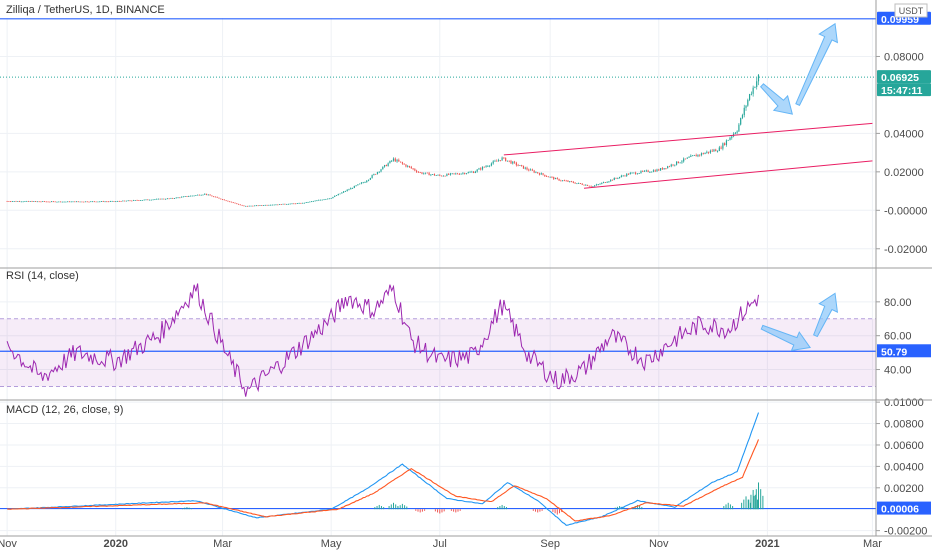 This screenshot has width=932, height=550. I want to click on x-tick-label: Mar, so click(872, 544).